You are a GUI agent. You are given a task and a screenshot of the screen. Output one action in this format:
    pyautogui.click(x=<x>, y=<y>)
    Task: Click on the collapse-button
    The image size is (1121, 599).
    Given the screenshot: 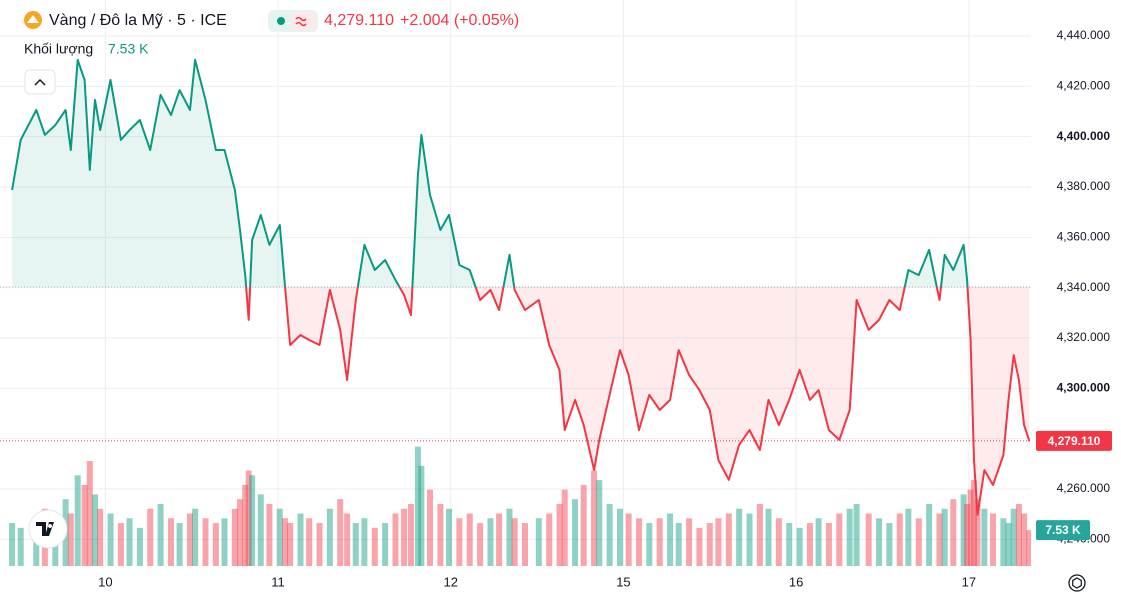 What is the action you would take?
    pyautogui.click(x=40, y=82)
    